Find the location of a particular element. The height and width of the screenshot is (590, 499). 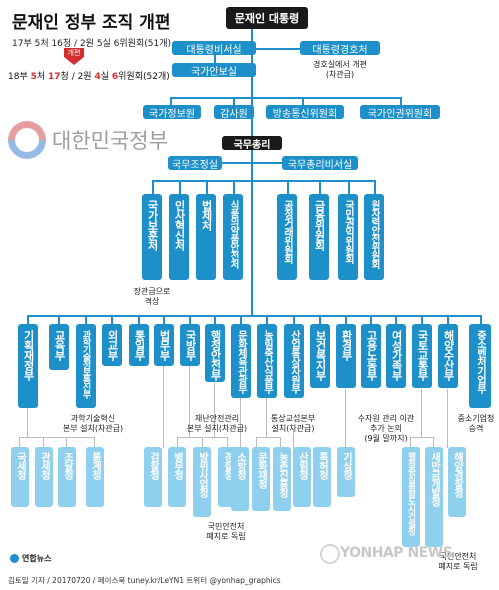

watermark: YONHAP NEWS is located at coordinates (396, 553).